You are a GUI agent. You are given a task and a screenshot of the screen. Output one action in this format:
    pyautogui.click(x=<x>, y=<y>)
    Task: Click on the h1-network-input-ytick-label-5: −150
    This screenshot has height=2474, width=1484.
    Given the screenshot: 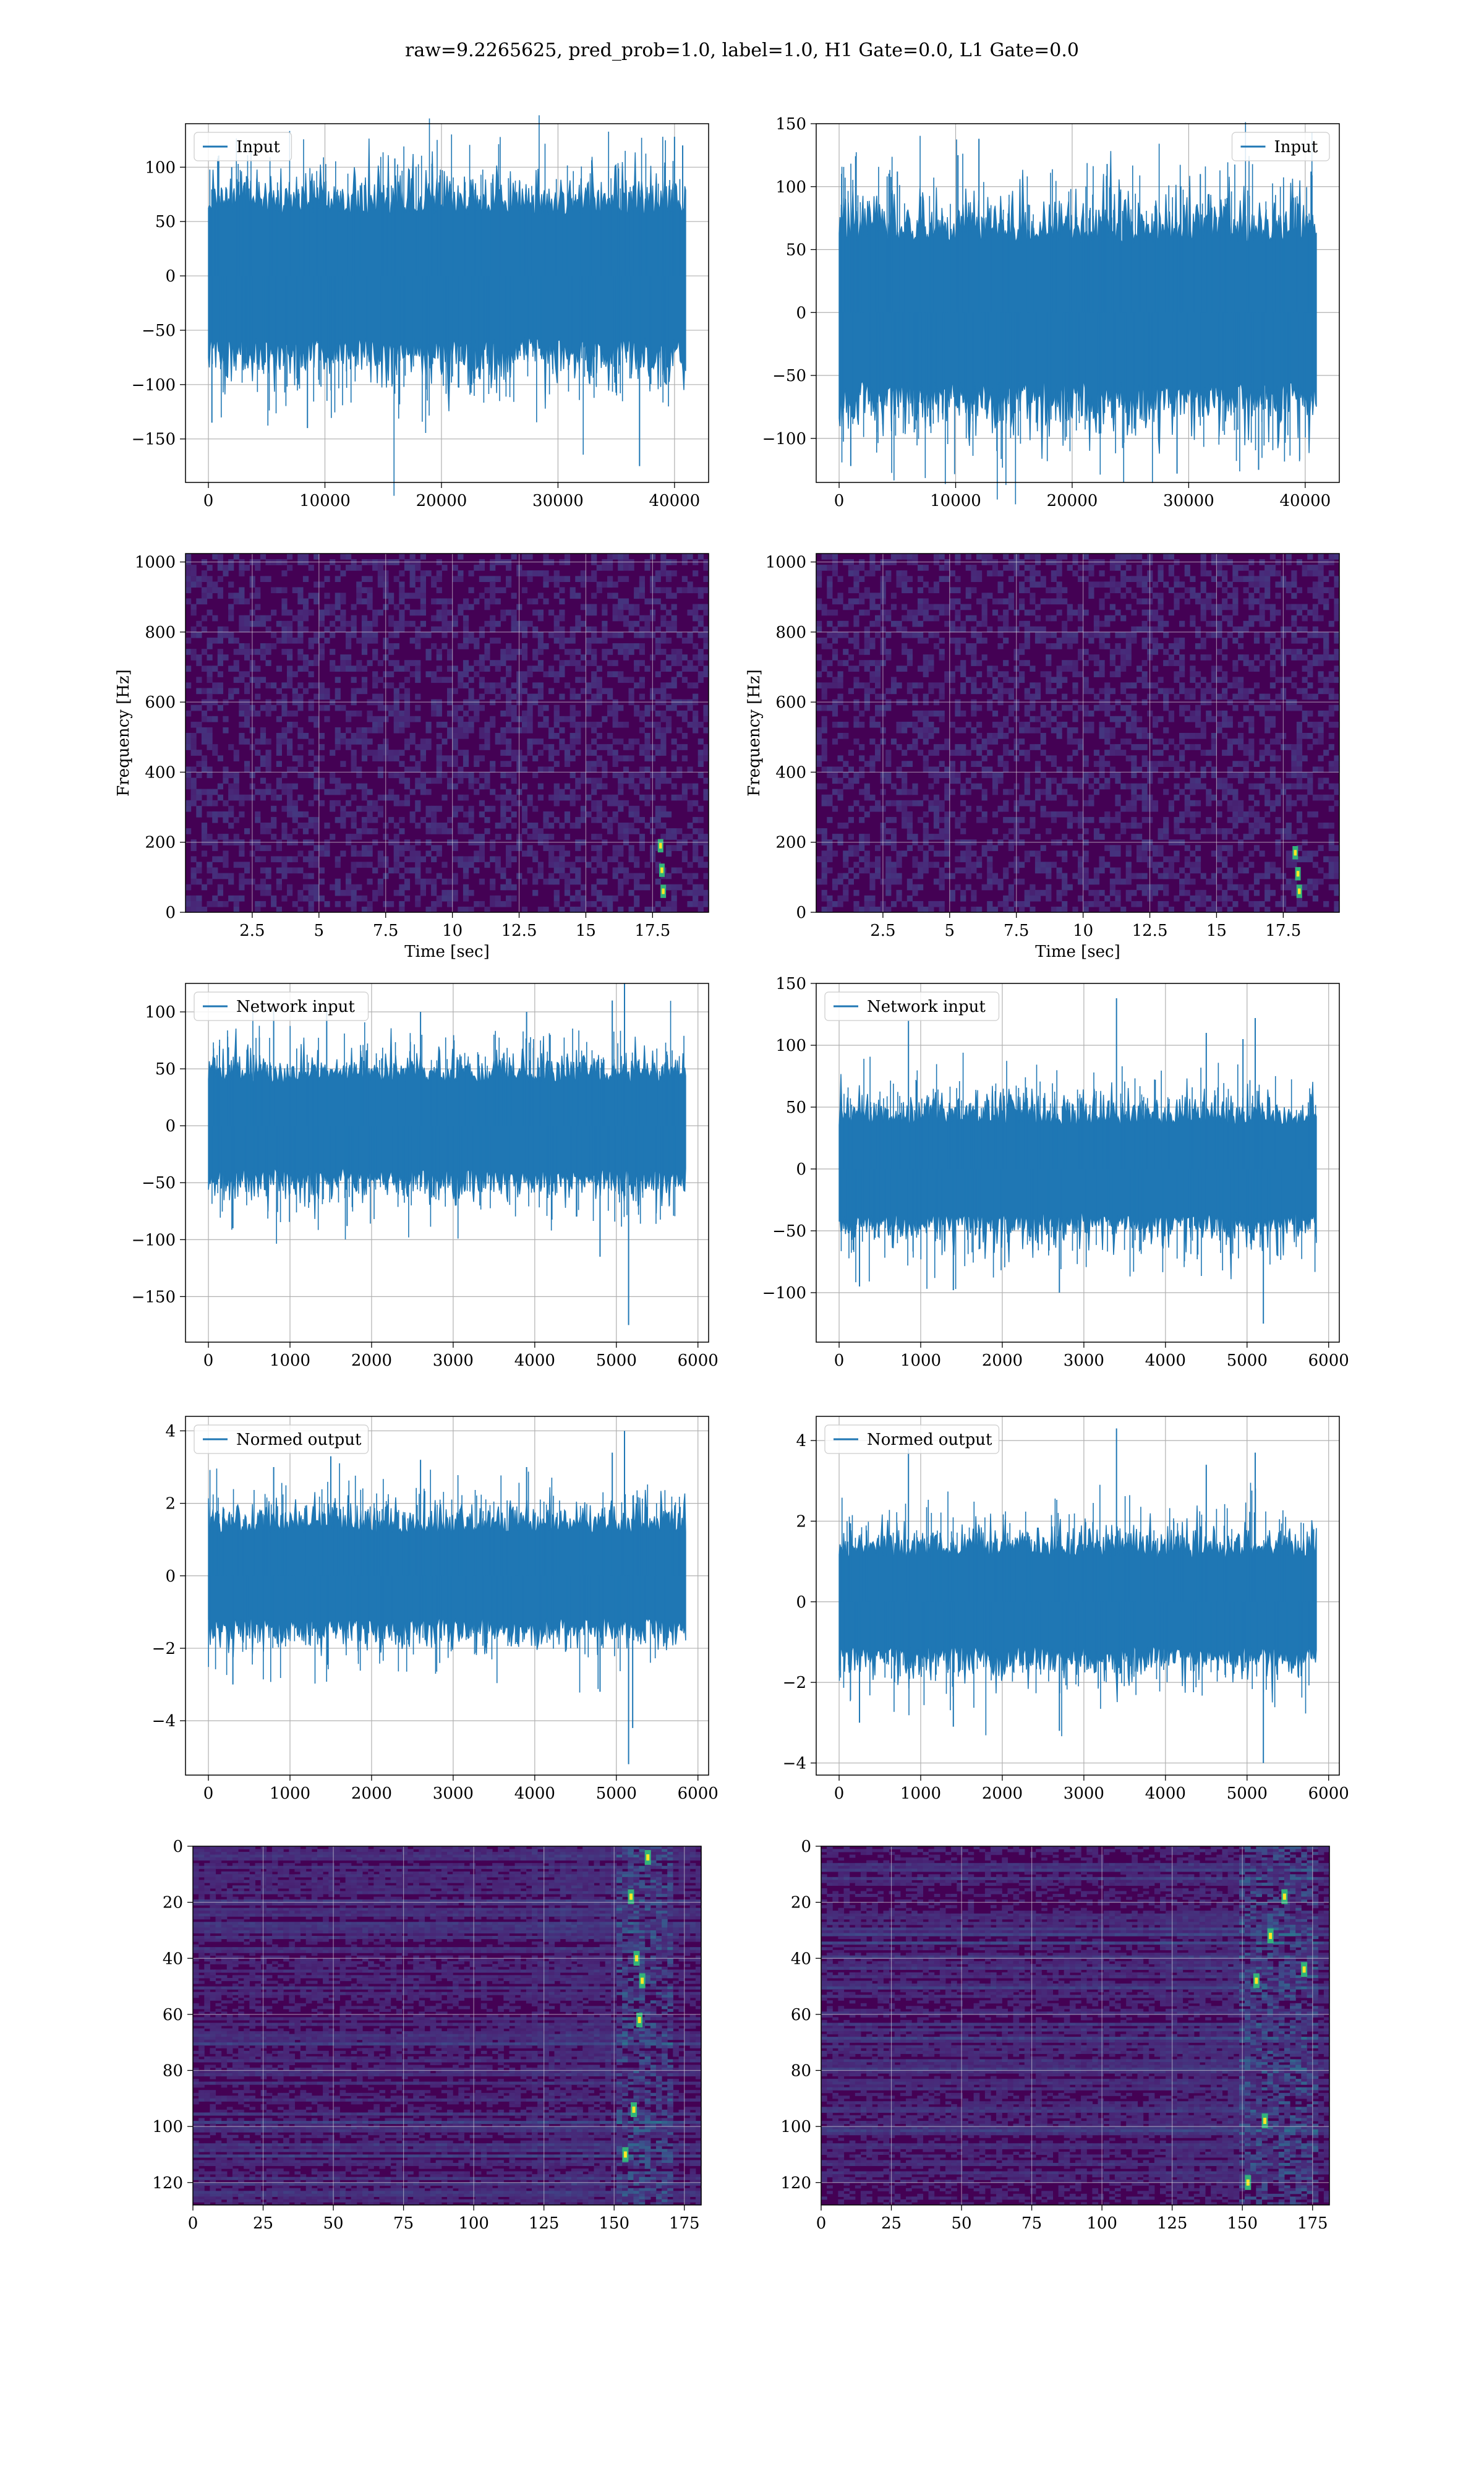 What is the action you would take?
    pyautogui.click(x=154, y=1297)
    